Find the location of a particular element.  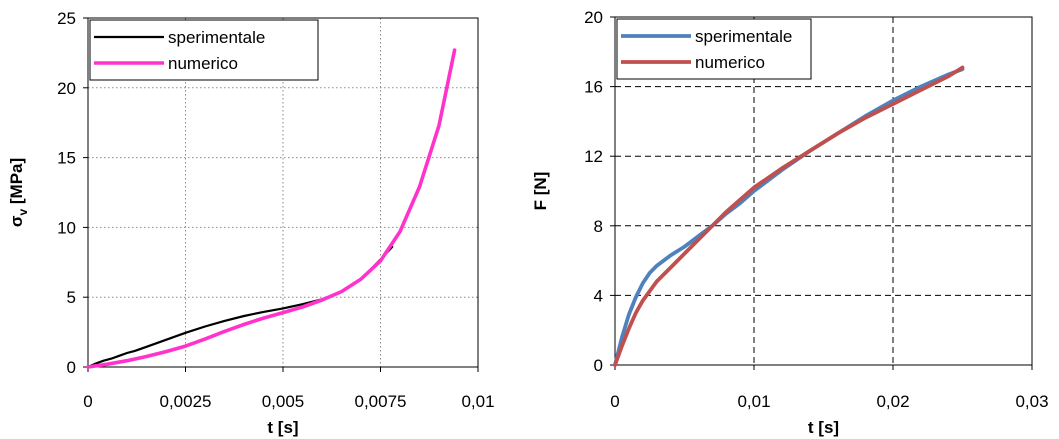

y-tick-label: 5 is located at coordinates (71, 297).